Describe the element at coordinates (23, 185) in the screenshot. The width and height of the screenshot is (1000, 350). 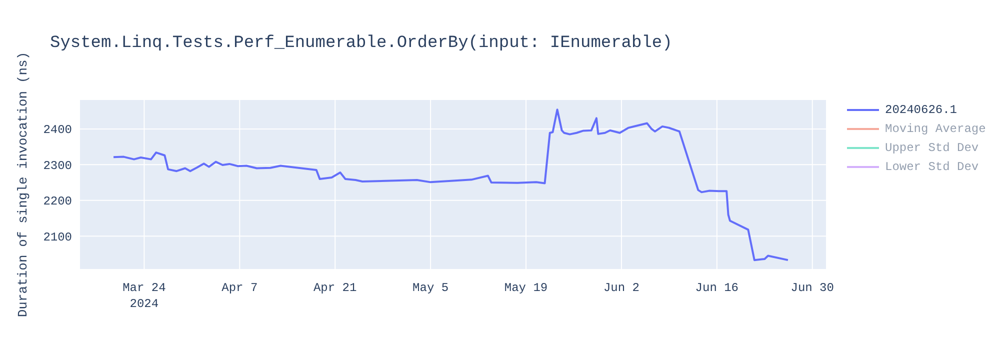
I see `y-axis-title: Duration of single invocation (ns)` at that location.